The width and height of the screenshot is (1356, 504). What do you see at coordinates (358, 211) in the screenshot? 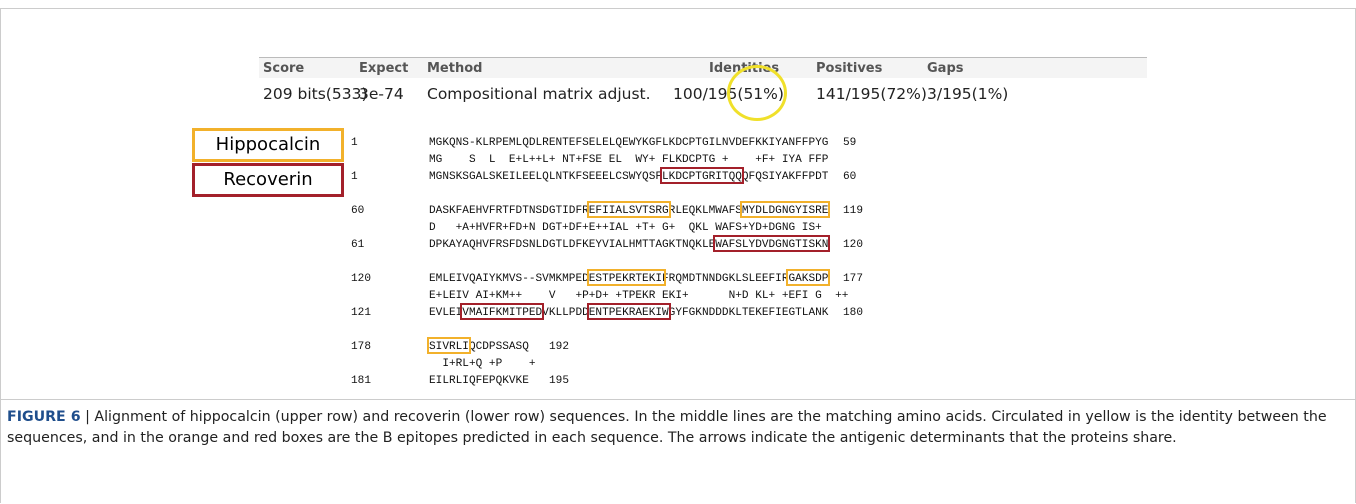
I see `query-start: 60` at bounding box center [358, 211].